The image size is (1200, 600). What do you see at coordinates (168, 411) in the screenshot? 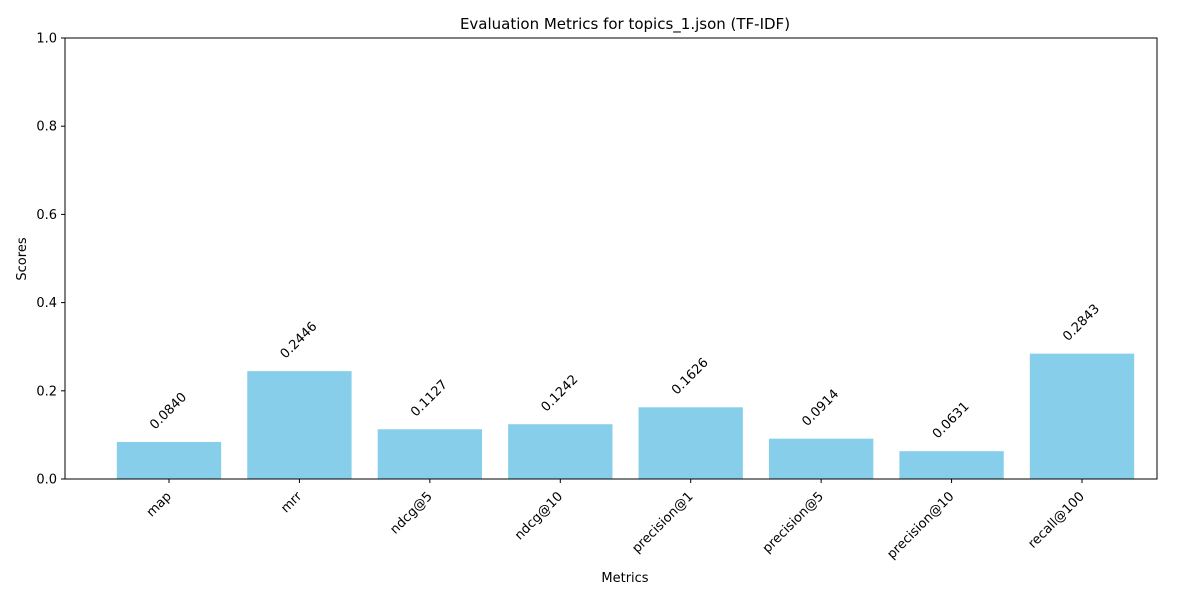
I see `data-label: 0.0840` at bounding box center [168, 411].